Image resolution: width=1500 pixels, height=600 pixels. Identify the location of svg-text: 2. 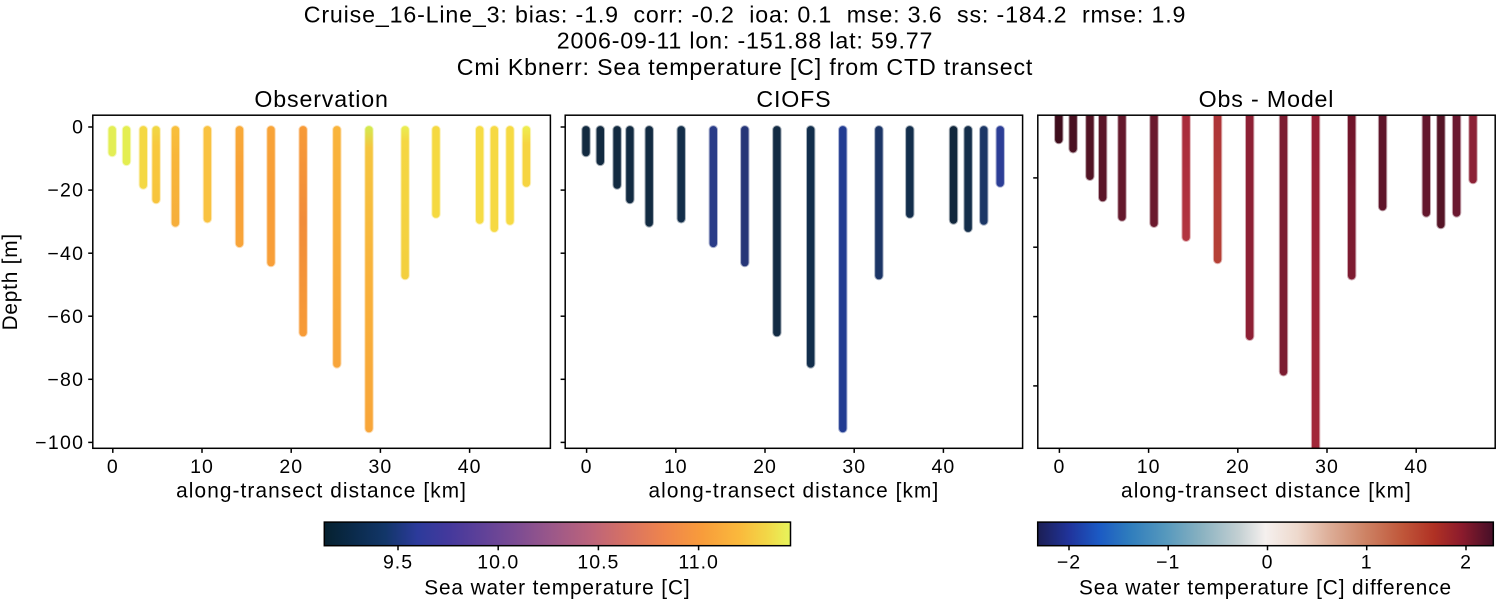
(1466, 563).